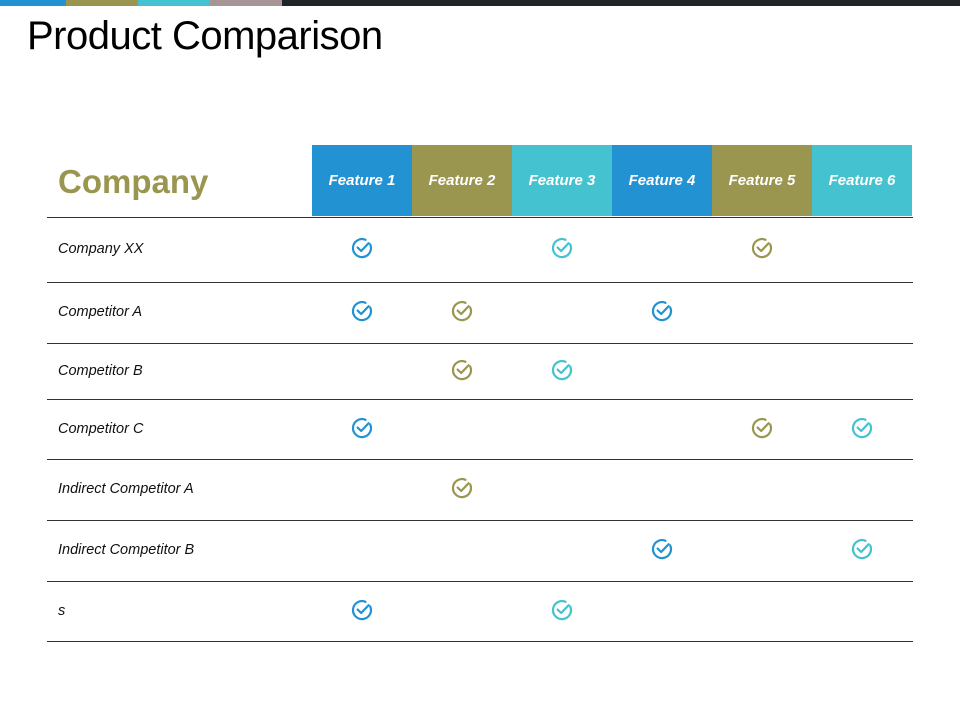 The image size is (960, 720). I want to click on row-label: Company XX, so click(101, 249).